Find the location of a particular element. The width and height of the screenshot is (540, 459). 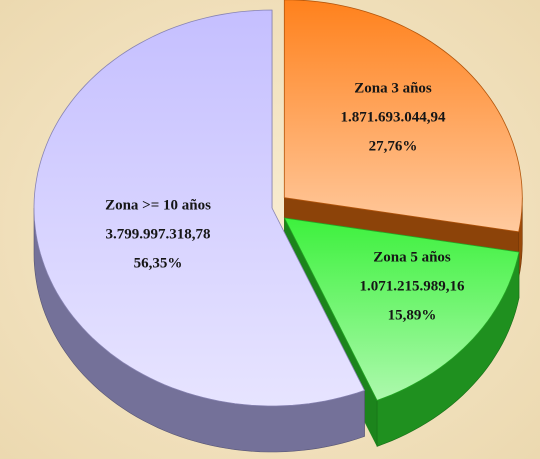

slice-label: Zona >= 10 años is located at coordinates (158, 205).